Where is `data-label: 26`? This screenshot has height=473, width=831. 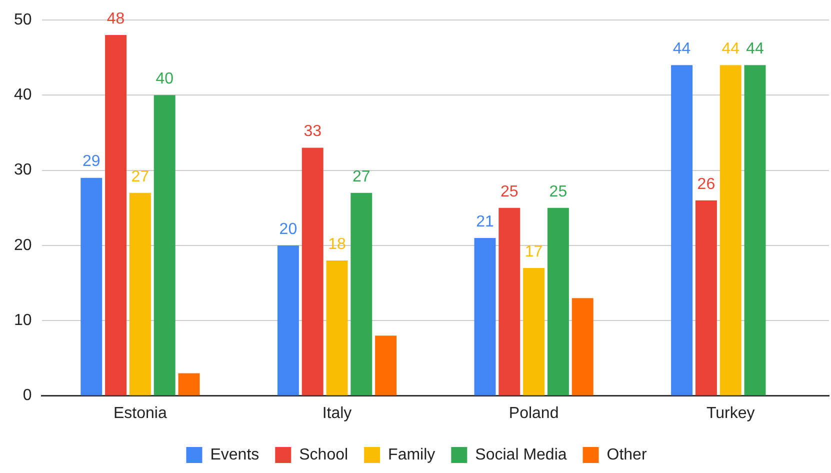
data-label: 26 is located at coordinates (706, 184).